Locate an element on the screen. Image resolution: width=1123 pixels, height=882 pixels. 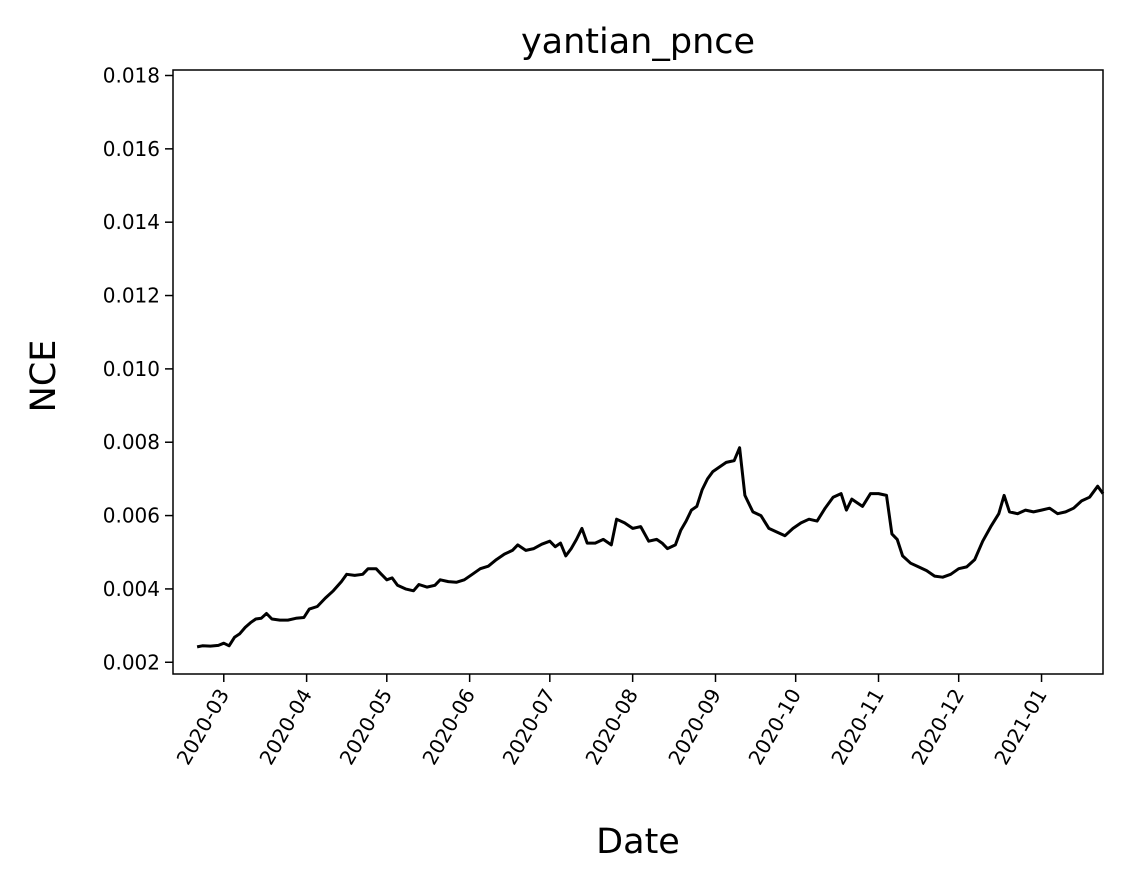
y-tick-label: 0.016 is located at coordinates (131, 149).